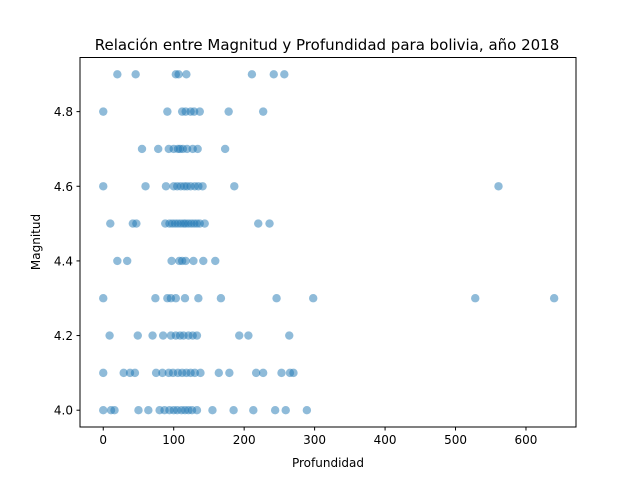  Describe the element at coordinates (173, 440) in the screenshot. I see `x-tick-label: 100` at that location.